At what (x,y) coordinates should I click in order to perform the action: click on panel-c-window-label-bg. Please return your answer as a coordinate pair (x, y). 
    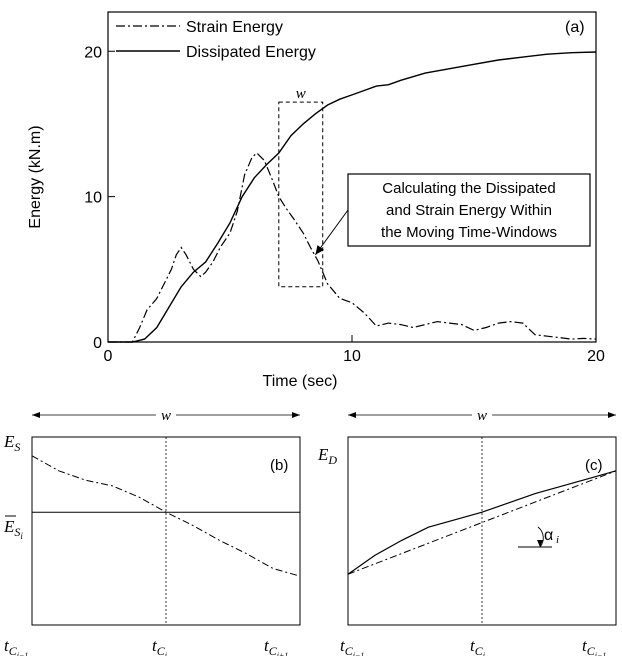
    Looking at the image, I should click on (482, 413).